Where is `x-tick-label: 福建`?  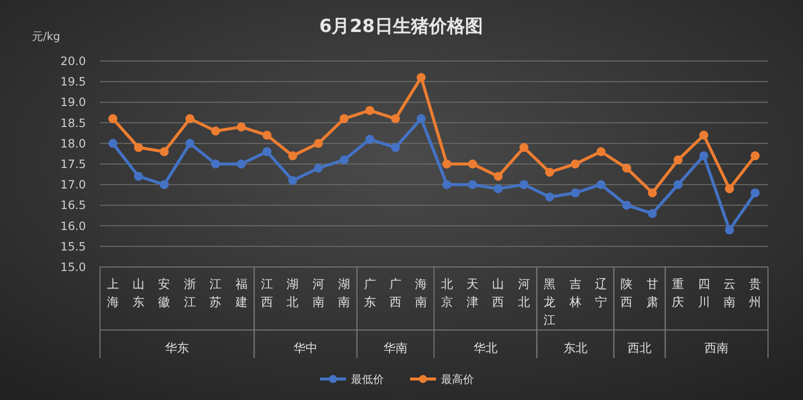
x-tick-label: 福建 is located at coordinates (241, 293).